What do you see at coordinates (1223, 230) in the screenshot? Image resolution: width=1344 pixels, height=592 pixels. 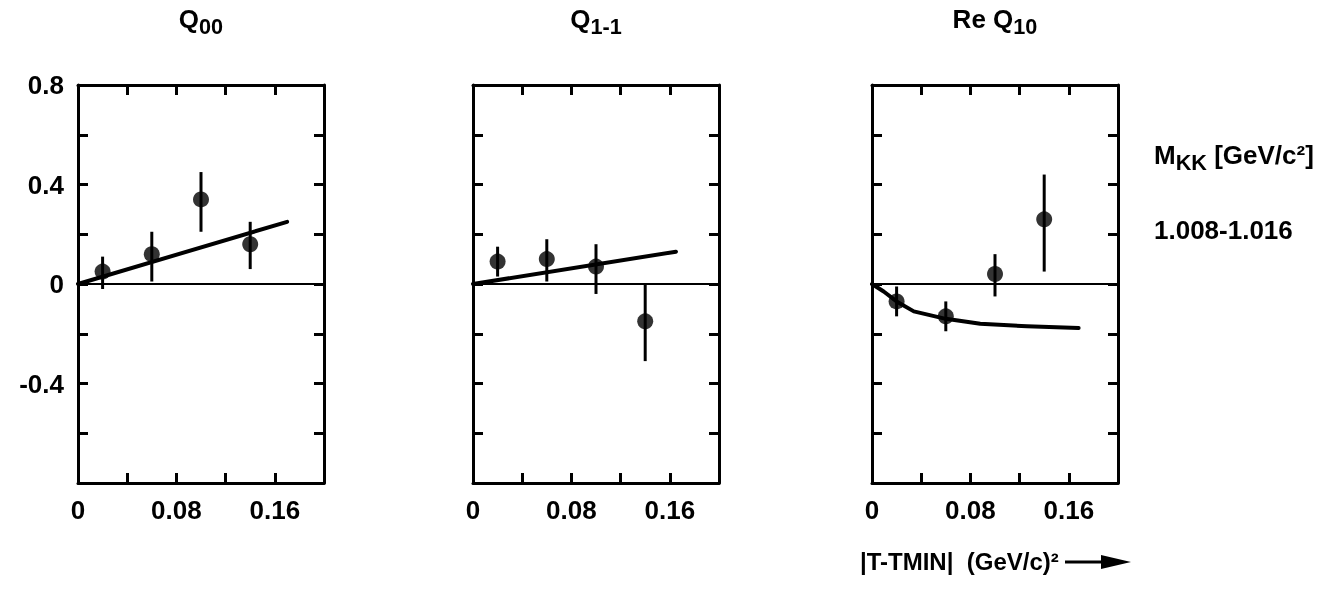 I see `text: 1.008-1.016` at bounding box center [1223, 230].